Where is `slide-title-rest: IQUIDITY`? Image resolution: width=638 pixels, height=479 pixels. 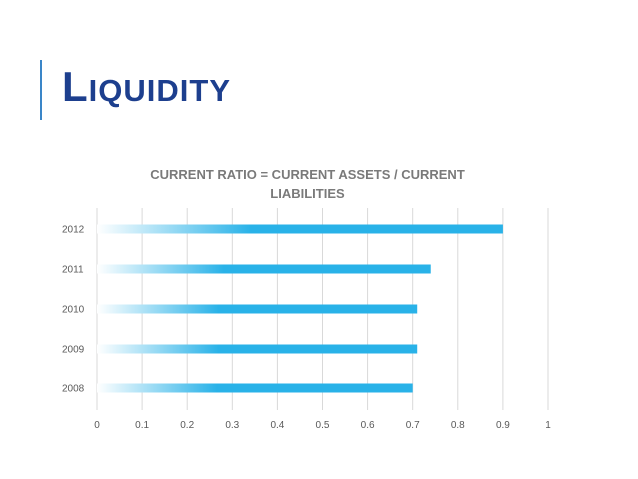
slide-title-rest: IQUIDITY is located at coordinates (159, 90).